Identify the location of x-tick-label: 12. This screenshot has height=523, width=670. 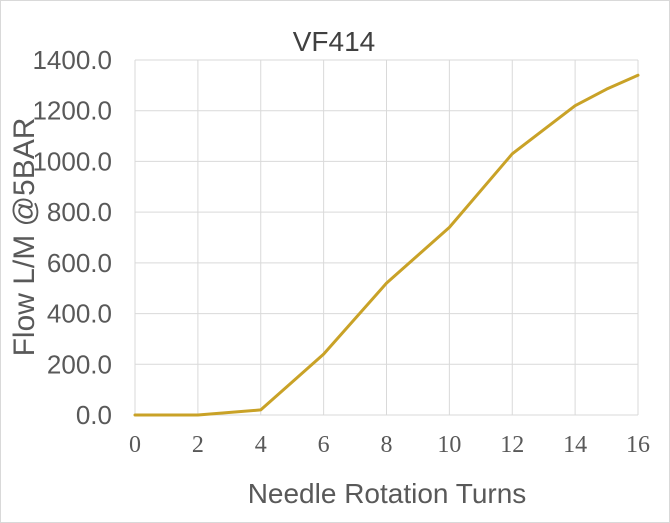
(512, 445).